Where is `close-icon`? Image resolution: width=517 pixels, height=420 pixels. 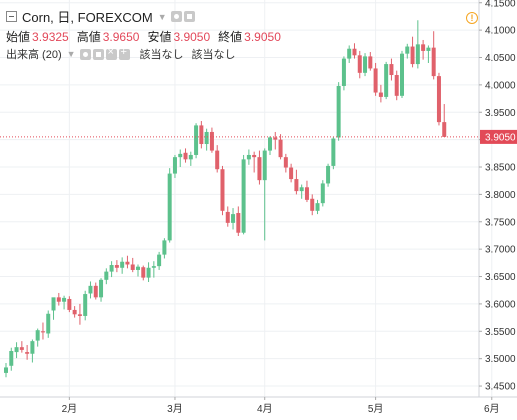 close-icon is located at coordinates (111, 53).